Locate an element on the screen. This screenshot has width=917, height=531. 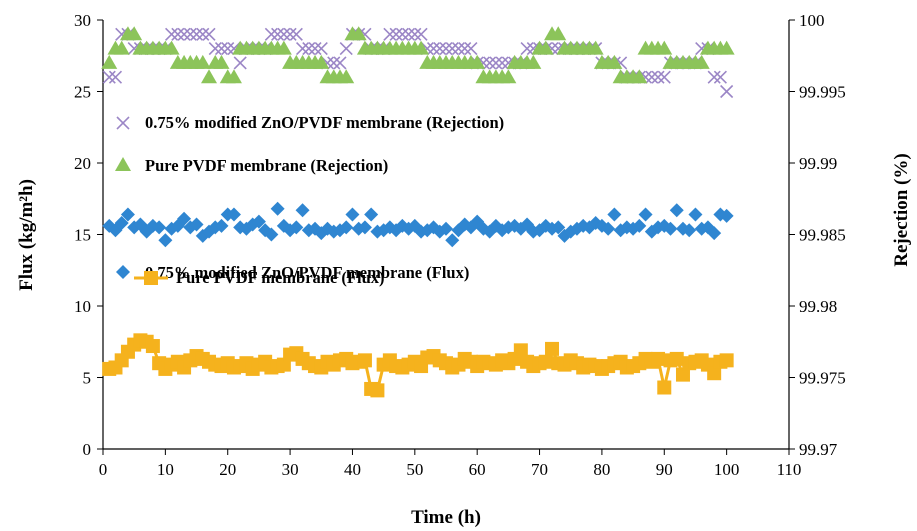
x-tick-label: 100 is located at coordinates (727, 469).